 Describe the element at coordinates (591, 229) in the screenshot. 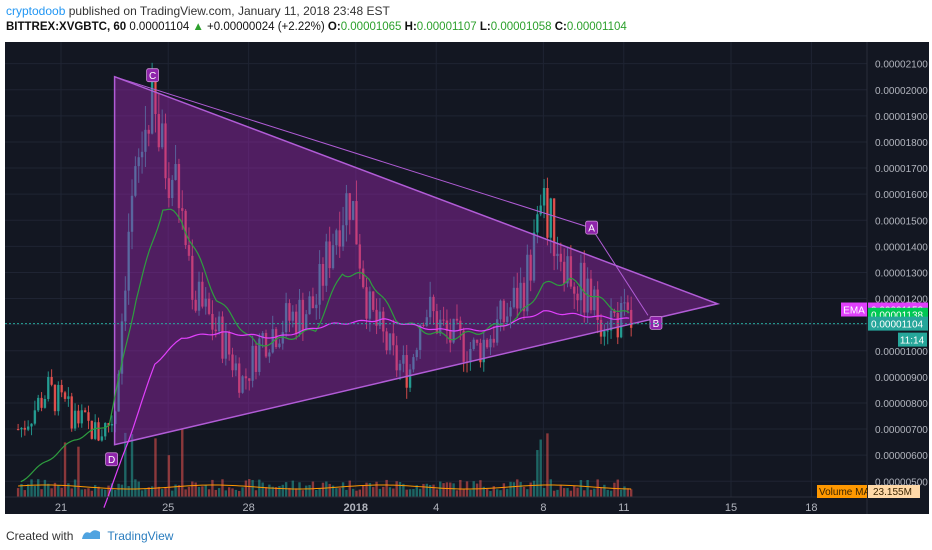

I see `point-label-text: A` at that location.